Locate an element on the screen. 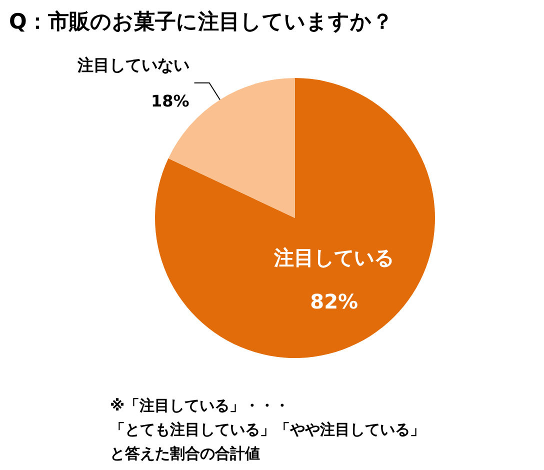 The image size is (544, 470). text: と答えた割合の合計値 is located at coordinates (185, 453).